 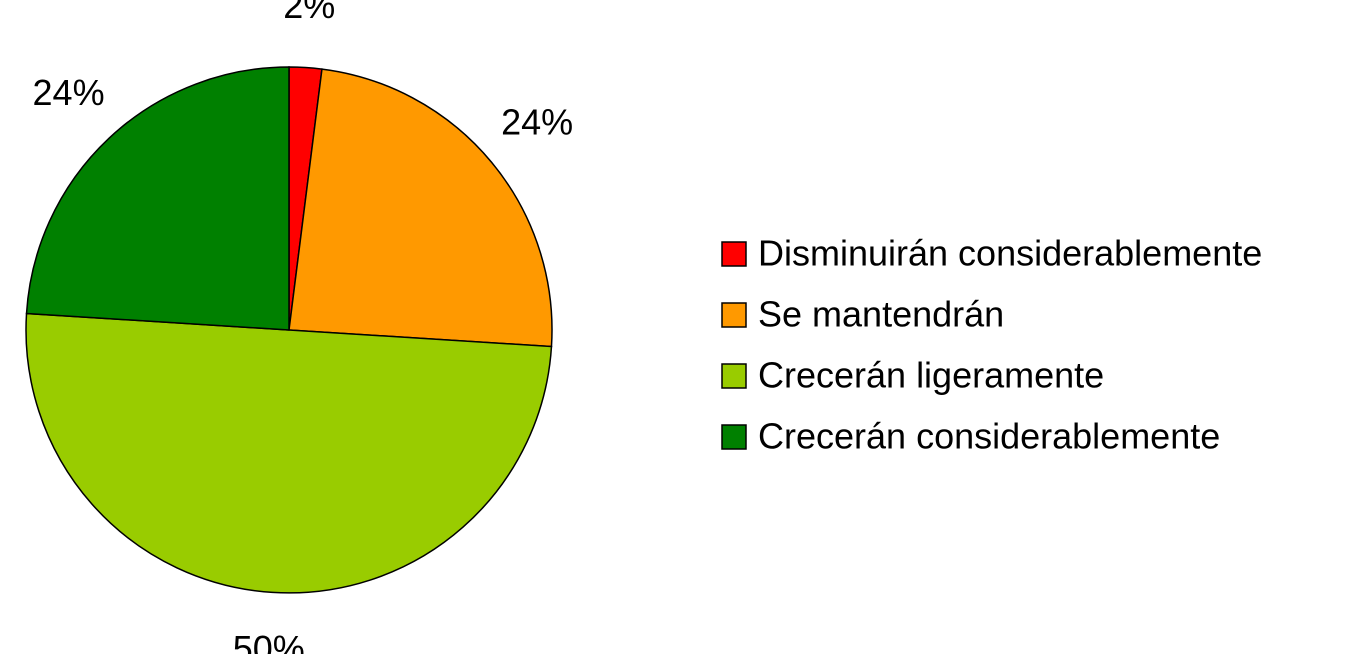 What do you see at coordinates (269, 641) in the screenshot?
I see `data-label: 50%` at bounding box center [269, 641].